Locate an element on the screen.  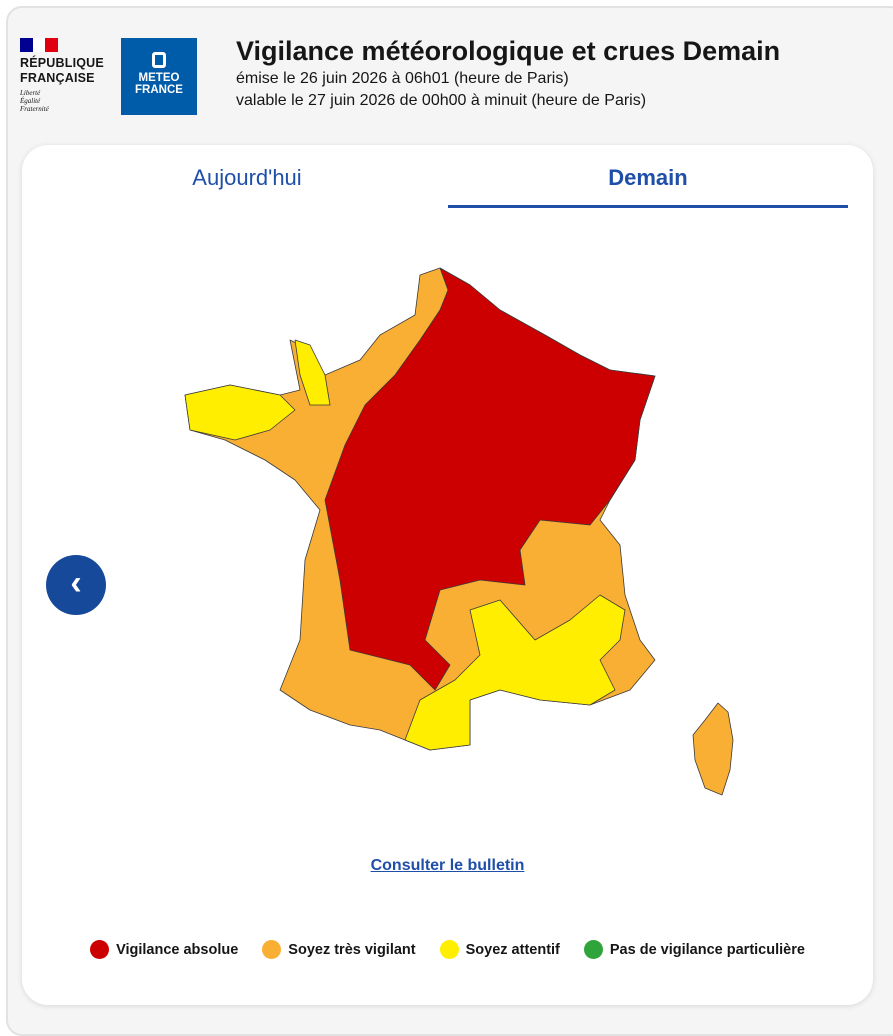
flag is located at coordinates (39, 45).